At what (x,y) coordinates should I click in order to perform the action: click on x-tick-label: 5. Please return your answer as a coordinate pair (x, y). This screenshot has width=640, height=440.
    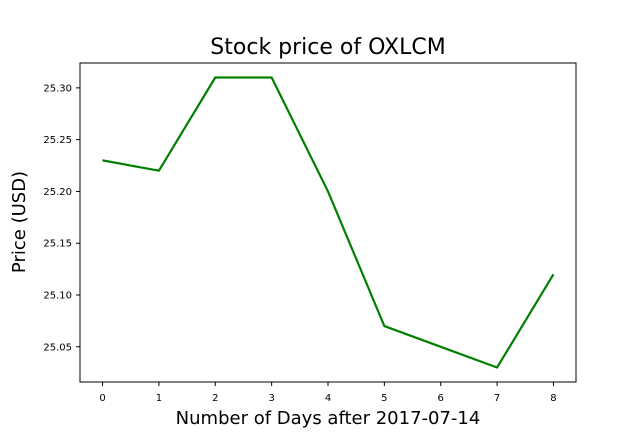
    Looking at the image, I should click on (384, 398).